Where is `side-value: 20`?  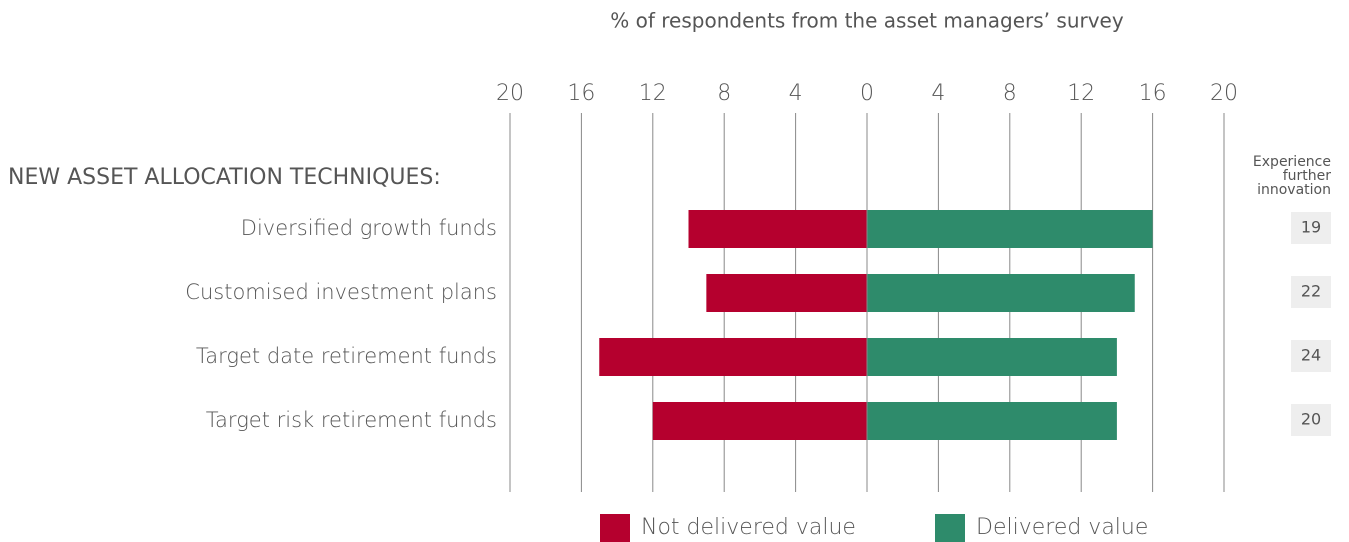
side-value: 20 is located at coordinates (1311, 419).